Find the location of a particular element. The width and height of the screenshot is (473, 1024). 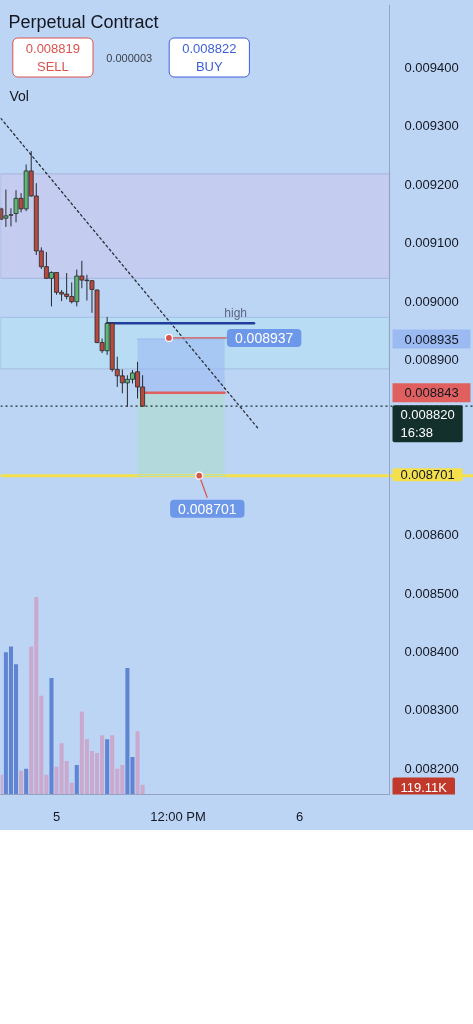

chart-title: Vol is located at coordinates (19, 95).